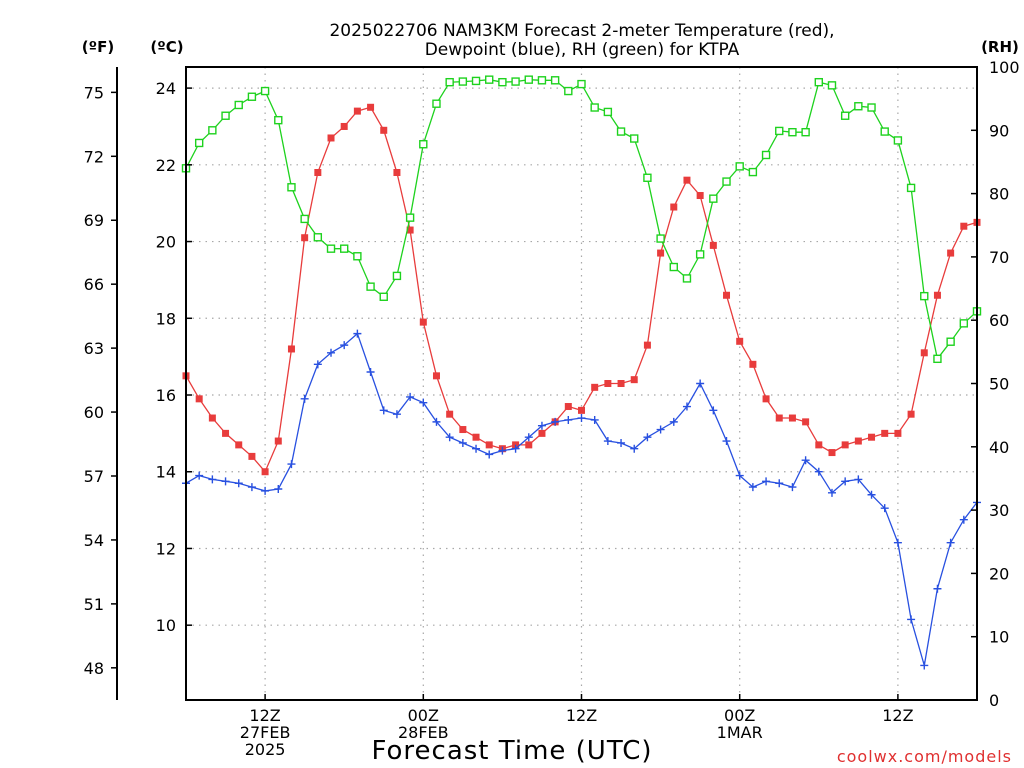  What do you see at coordinates (94, 412) in the screenshot?
I see `fahrenheit-tick-label: 60` at bounding box center [94, 412].